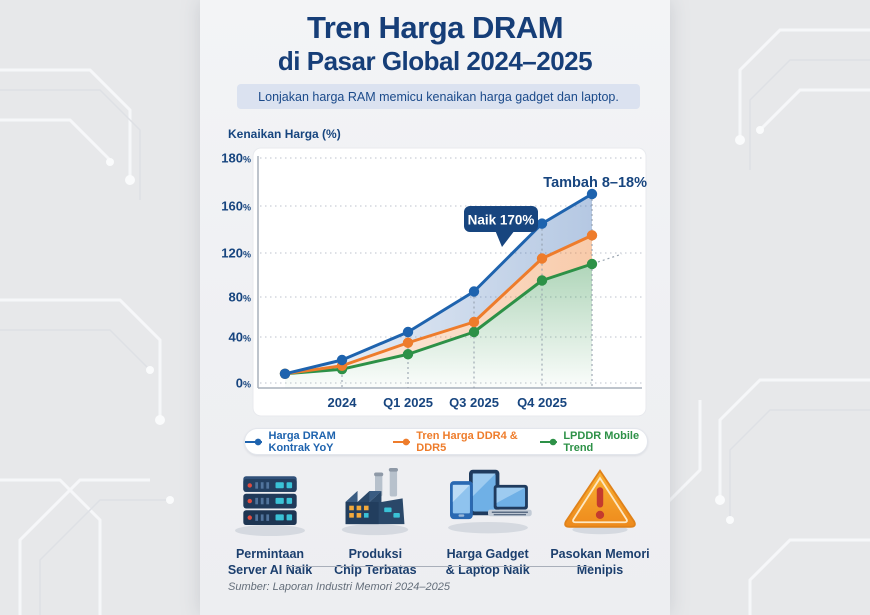 This screenshot has height=615, width=870. I want to click on footer-divider, so click(439, 566).